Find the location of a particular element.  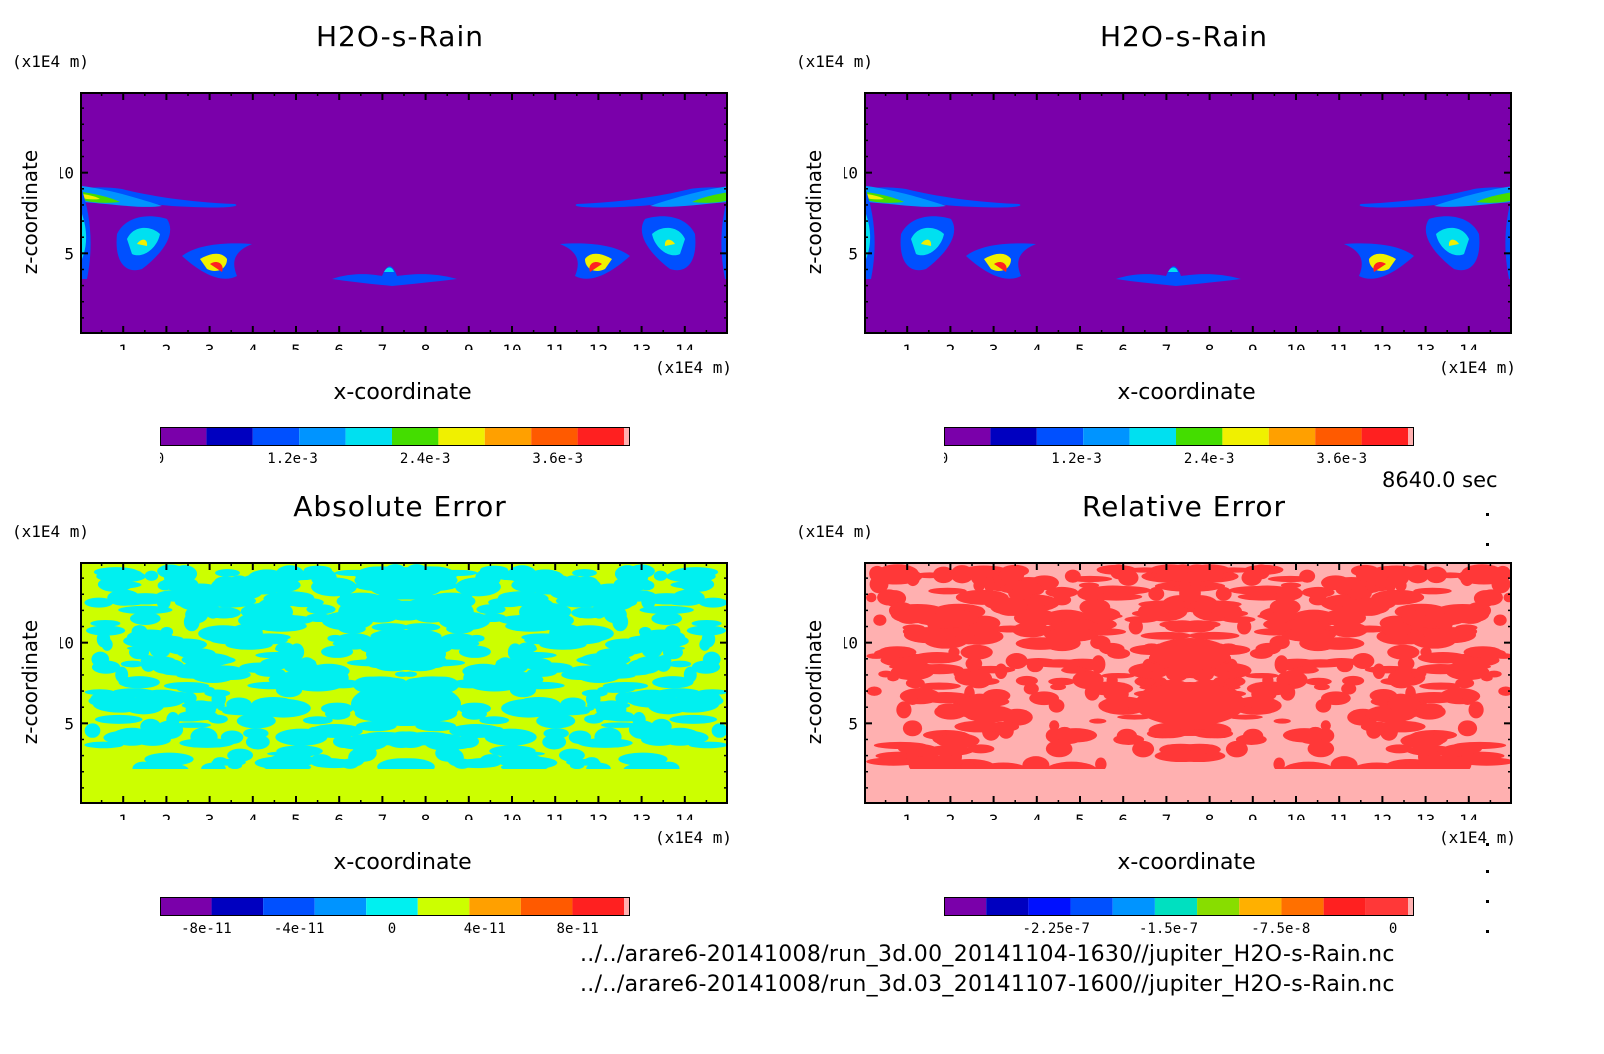

y-axis-label: z-coordinate is located at coordinates (814, 212).